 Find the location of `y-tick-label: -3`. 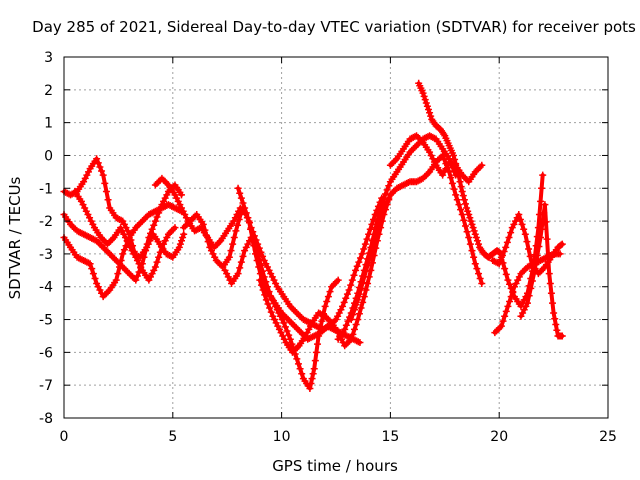

y-tick-label: -3 is located at coordinates (46, 255).